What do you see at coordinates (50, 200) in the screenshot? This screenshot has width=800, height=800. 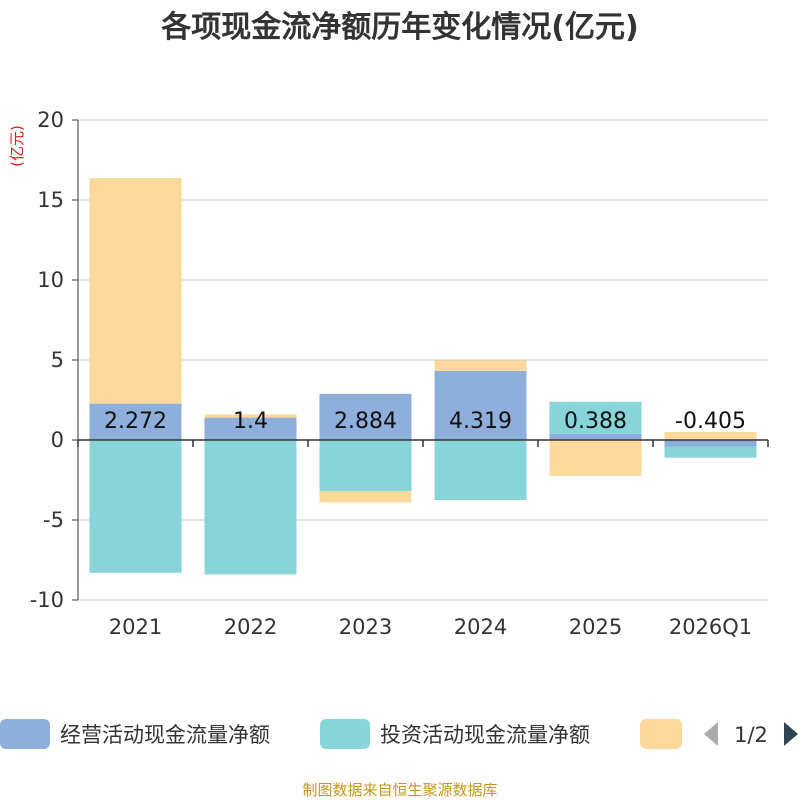 I see `y-tick-label: 15` at bounding box center [50, 200].